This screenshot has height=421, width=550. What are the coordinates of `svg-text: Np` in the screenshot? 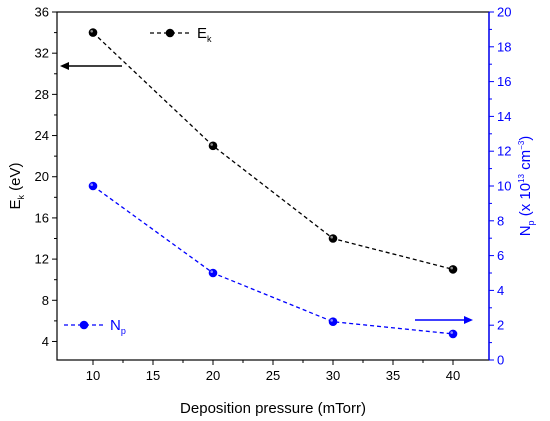 It's located at (118, 326).